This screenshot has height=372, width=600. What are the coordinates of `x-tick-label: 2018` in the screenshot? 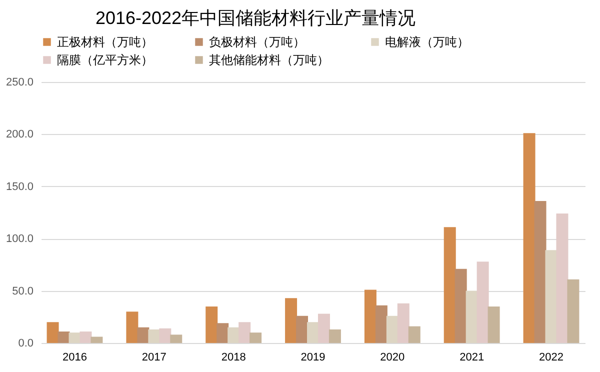 It's located at (233, 358).